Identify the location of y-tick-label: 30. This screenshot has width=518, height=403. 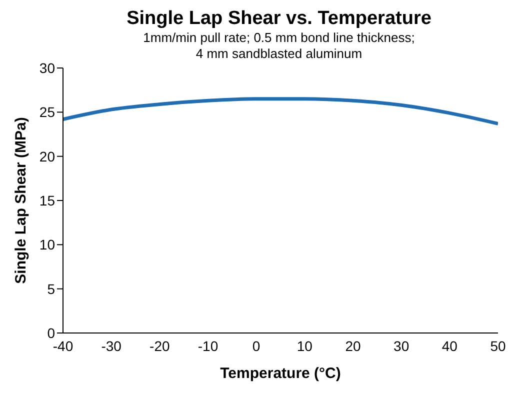
(47, 68).